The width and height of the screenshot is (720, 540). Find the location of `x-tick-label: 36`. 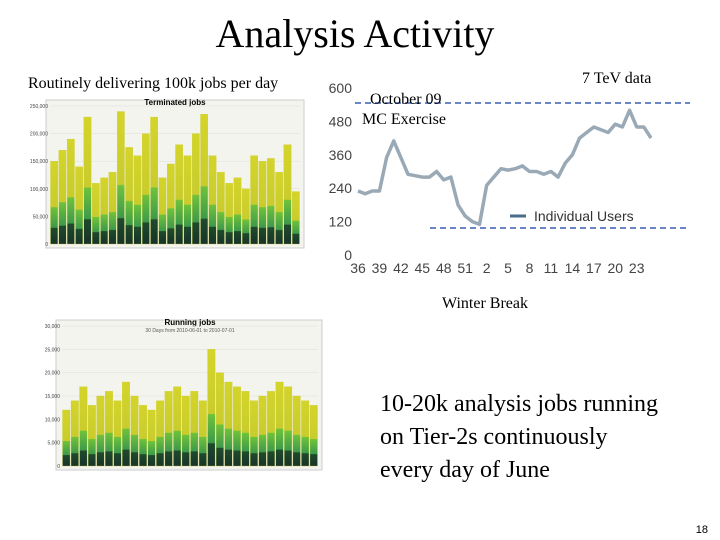

x-tick-label: 36 is located at coordinates (358, 268).